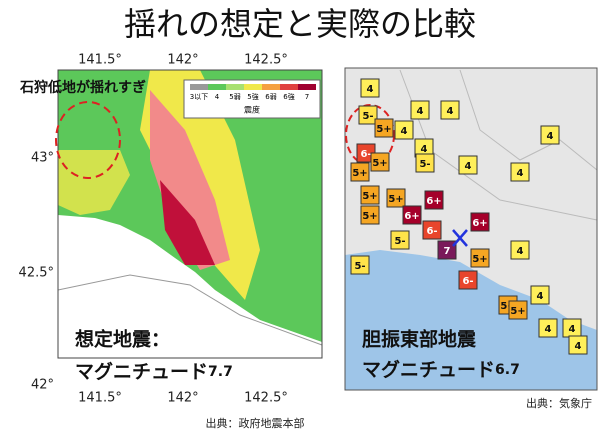 The height and width of the screenshot is (432, 600). What do you see at coordinates (122, 339) in the screenshot?
I see `caption: 想定地震：` at bounding box center [122, 339].